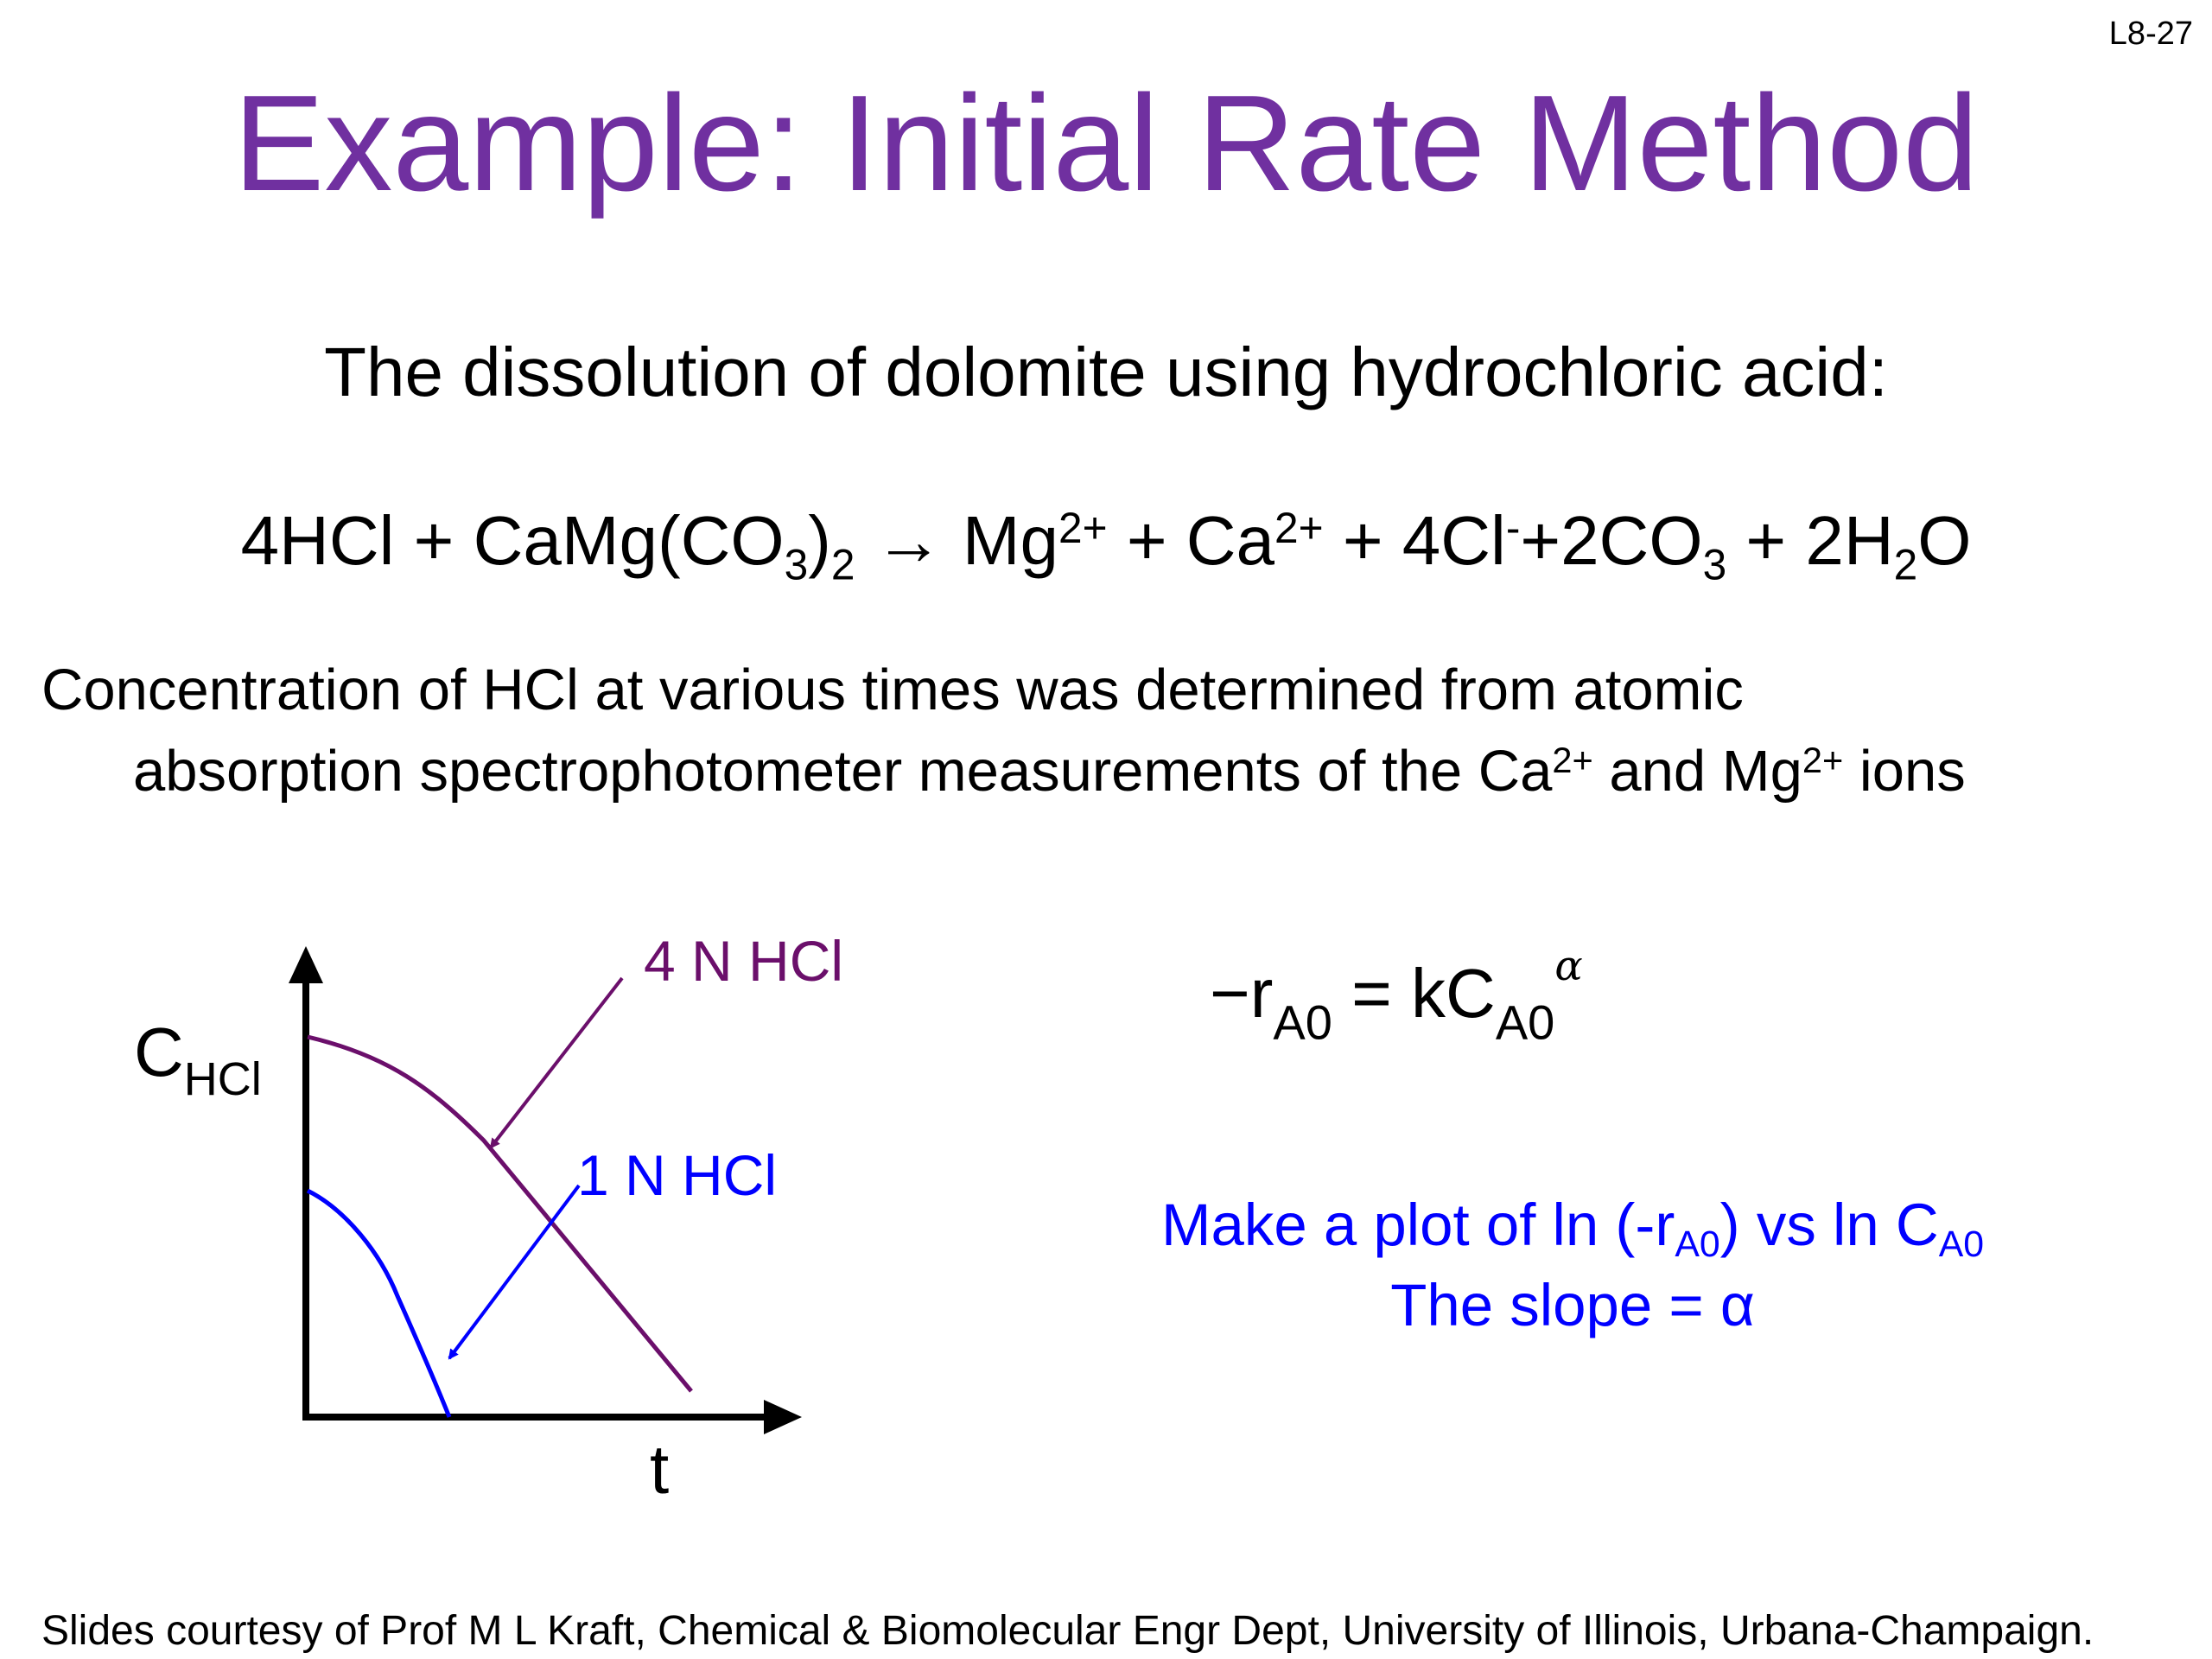  I want to click on reactant-dolomite: CaMg(CO, so click(629, 540).